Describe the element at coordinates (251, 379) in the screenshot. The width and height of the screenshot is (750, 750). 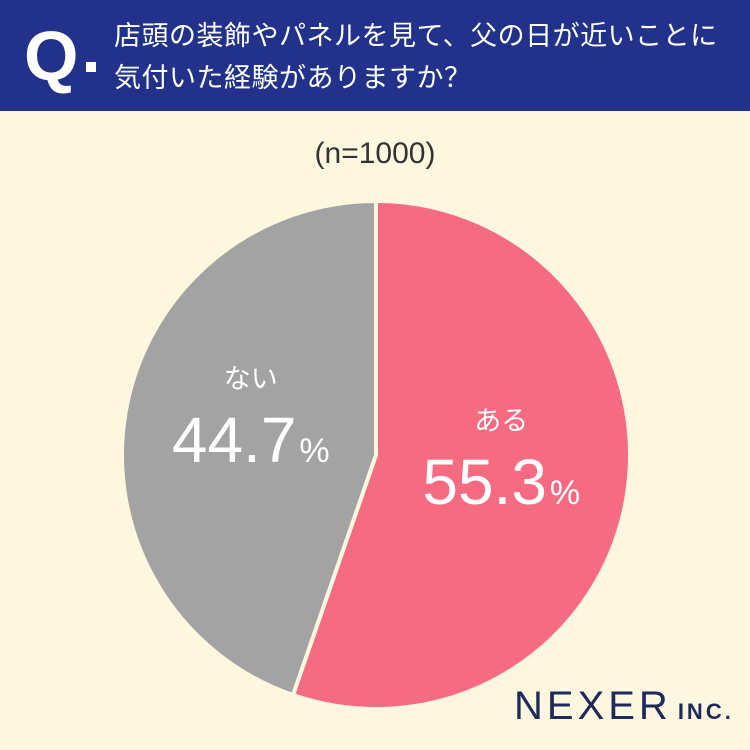
I see `slice-label-nai: ない` at that location.